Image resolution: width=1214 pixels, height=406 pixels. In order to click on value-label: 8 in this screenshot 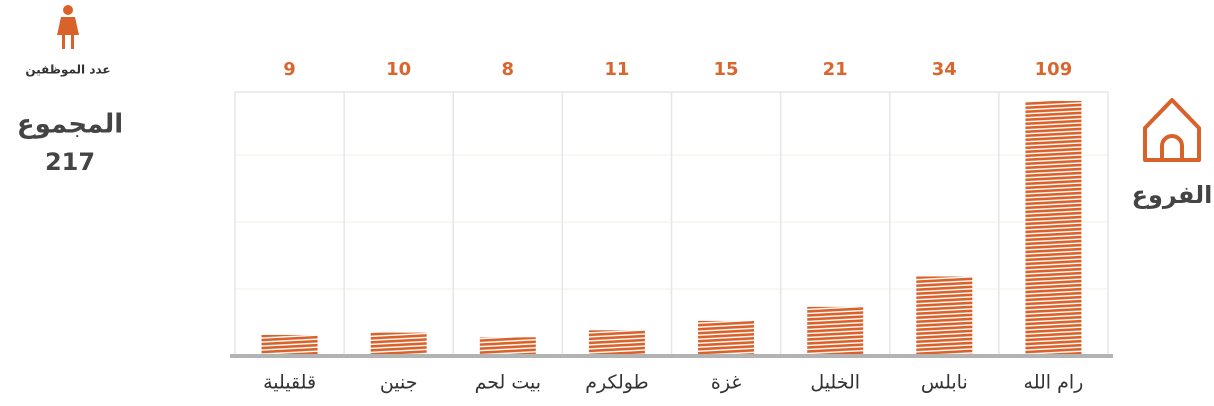, I will do `click(508, 69)`.